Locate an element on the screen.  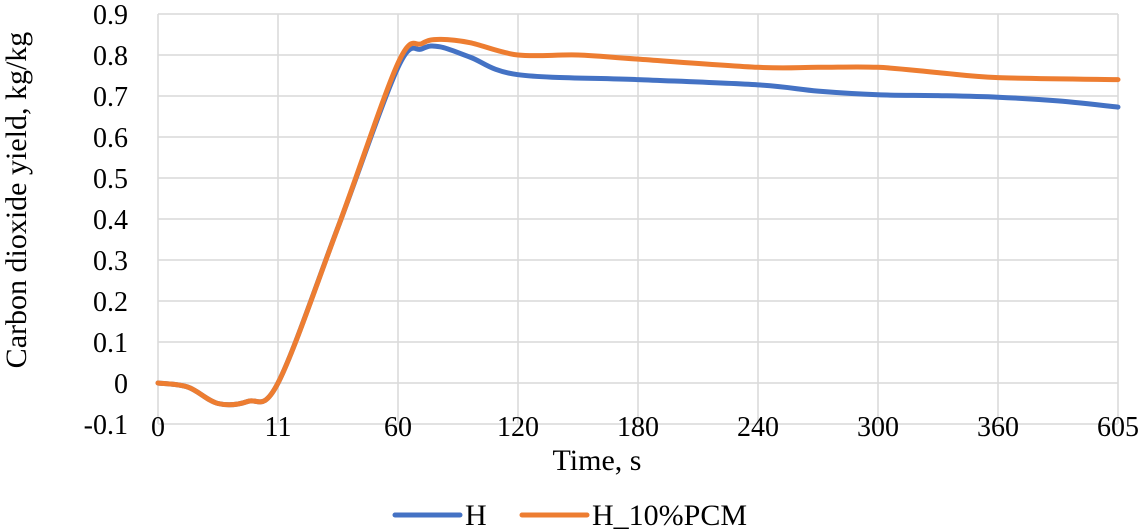
legend: H H_10%PCM is located at coordinates (569, 514).